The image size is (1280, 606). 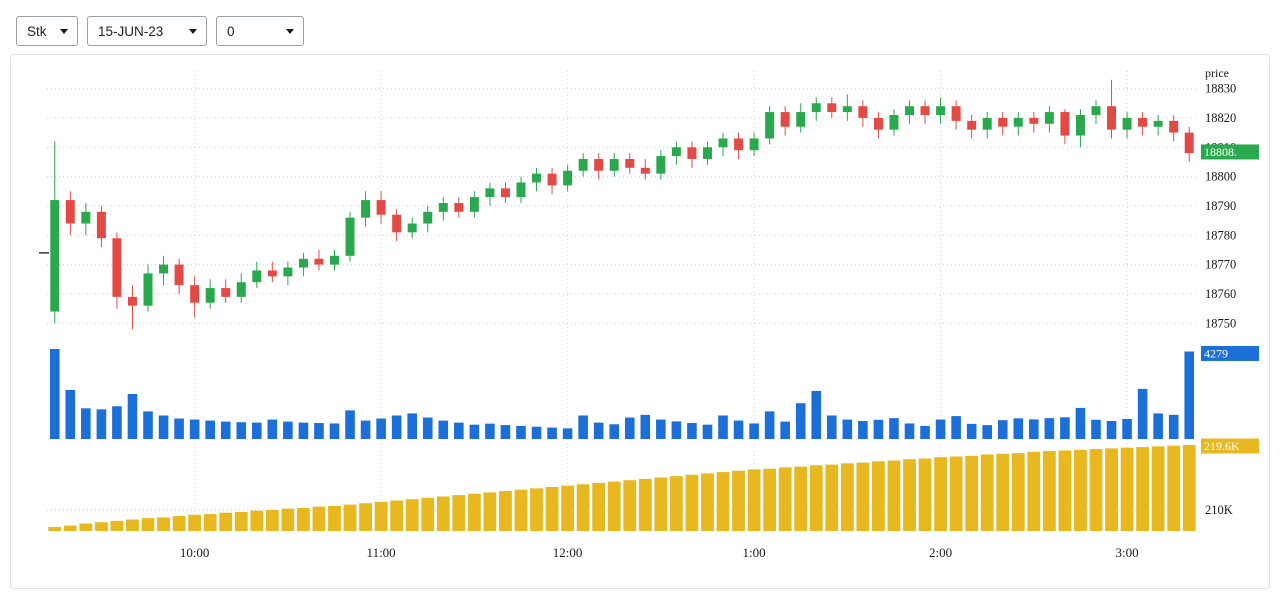 I want to click on expiry-select: 15-JUN-23, so click(x=147, y=31).